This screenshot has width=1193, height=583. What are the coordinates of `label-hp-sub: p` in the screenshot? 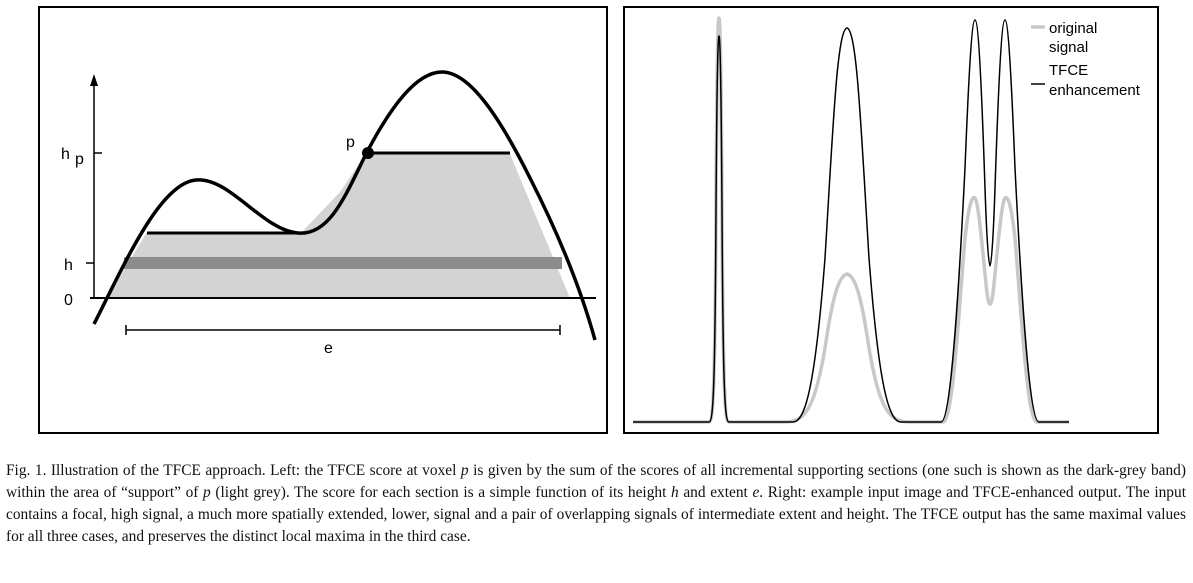 It's located at (79, 159).